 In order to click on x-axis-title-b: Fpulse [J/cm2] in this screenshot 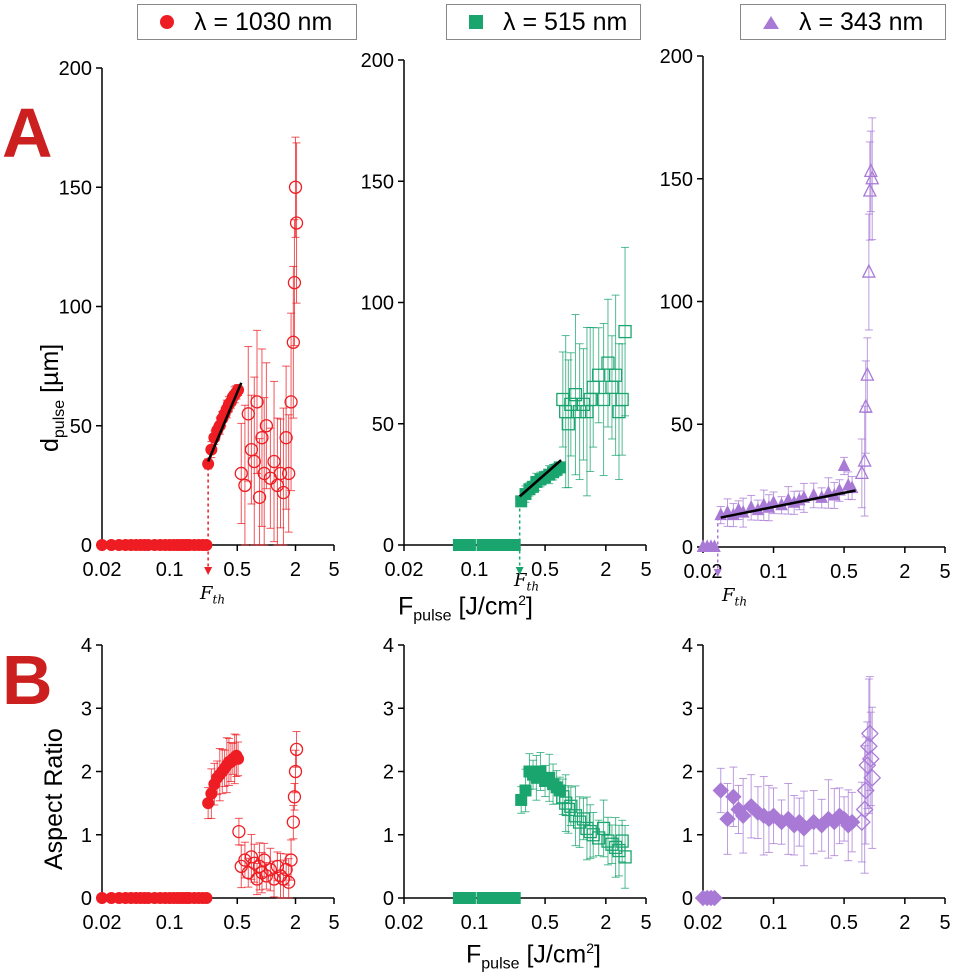, I will do `click(533, 956)`.